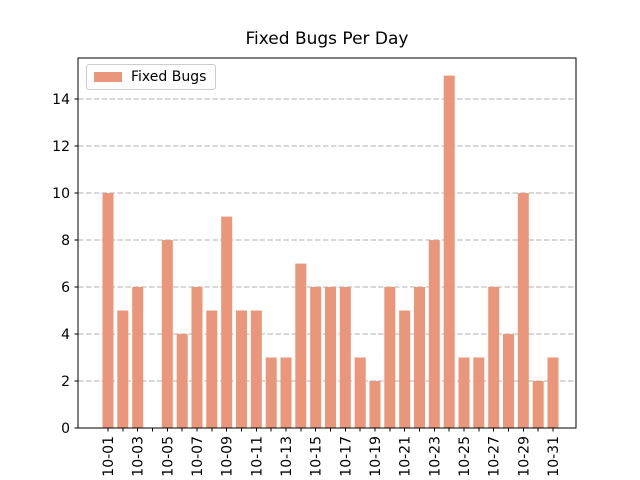  What do you see at coordinates (435, 456) in the screenshot?
I see `x-tick-label-10-23: 10-23` at bounding box center [435, 456].